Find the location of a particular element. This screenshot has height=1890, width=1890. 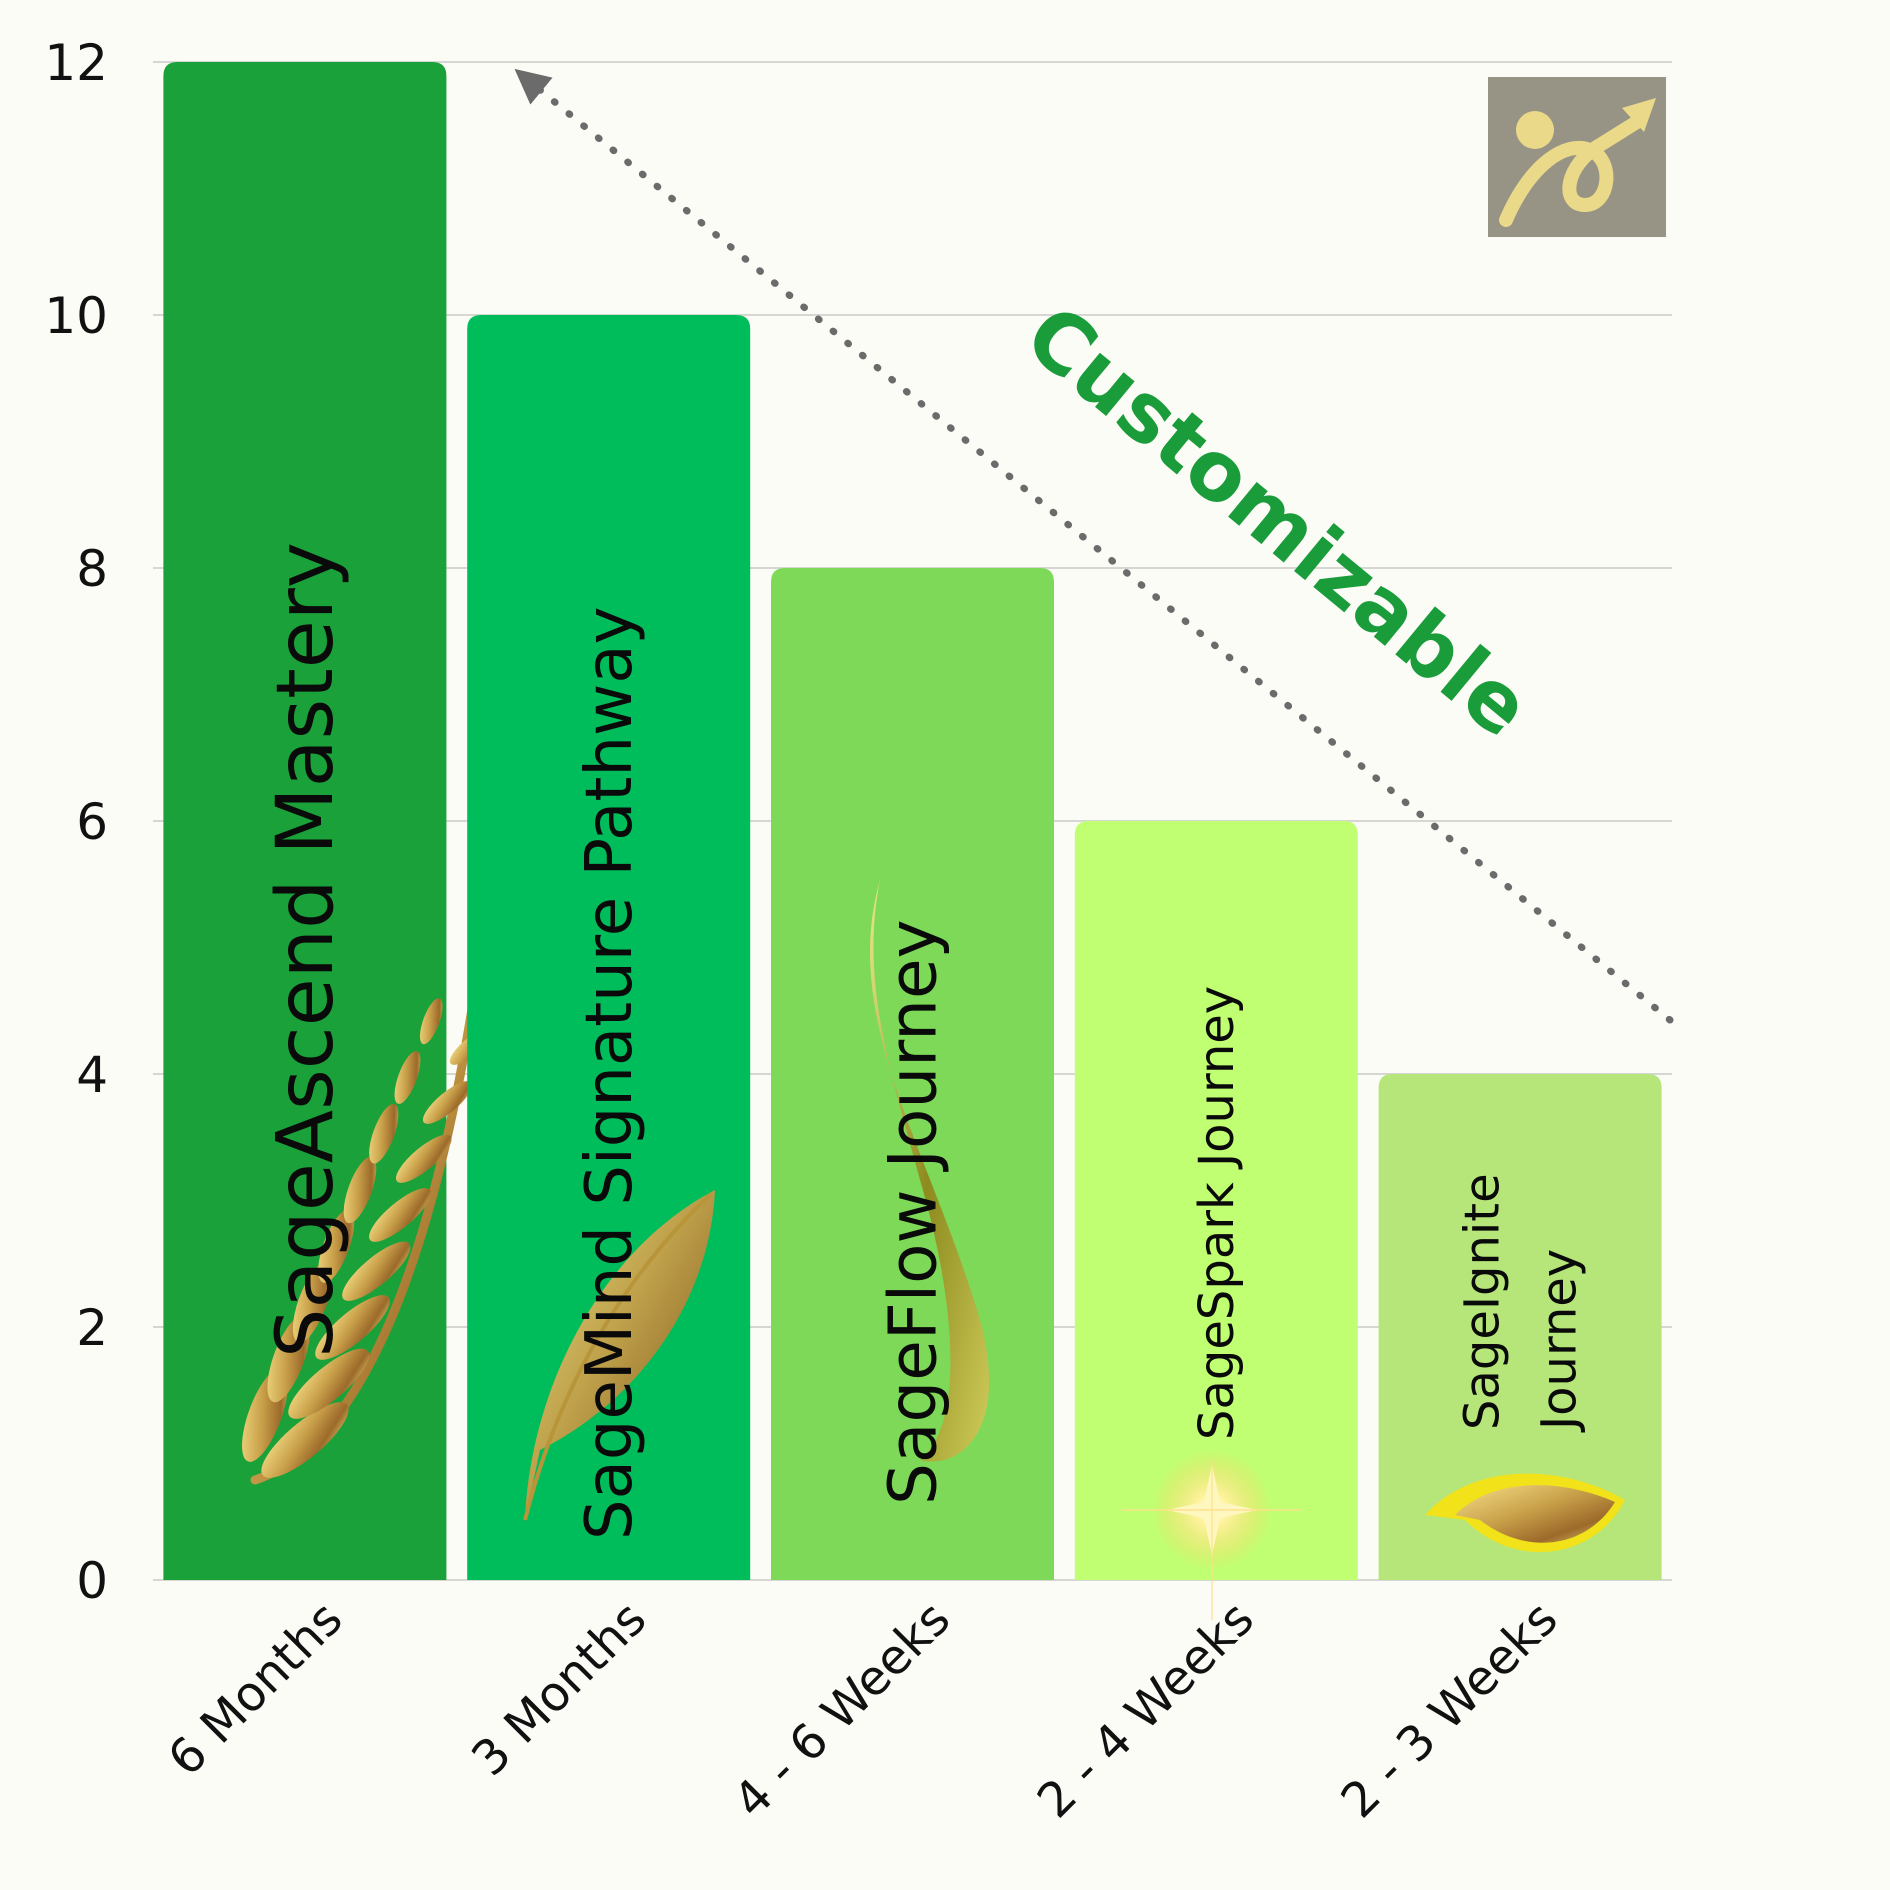

y-axis-ticks: 0 2 4 6 8 10 12 is located at coordinates (76, 822).